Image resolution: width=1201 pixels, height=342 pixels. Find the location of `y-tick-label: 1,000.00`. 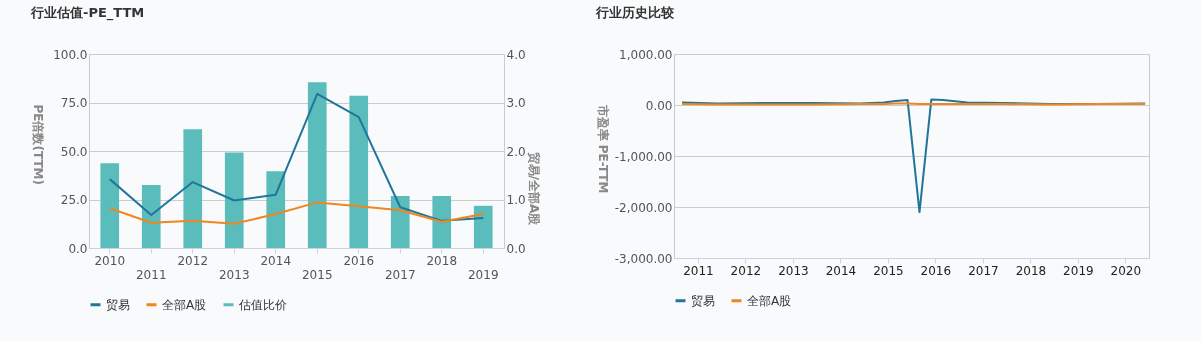

y-tick-label: 1,000.00 is located at coordinates (646, 54).